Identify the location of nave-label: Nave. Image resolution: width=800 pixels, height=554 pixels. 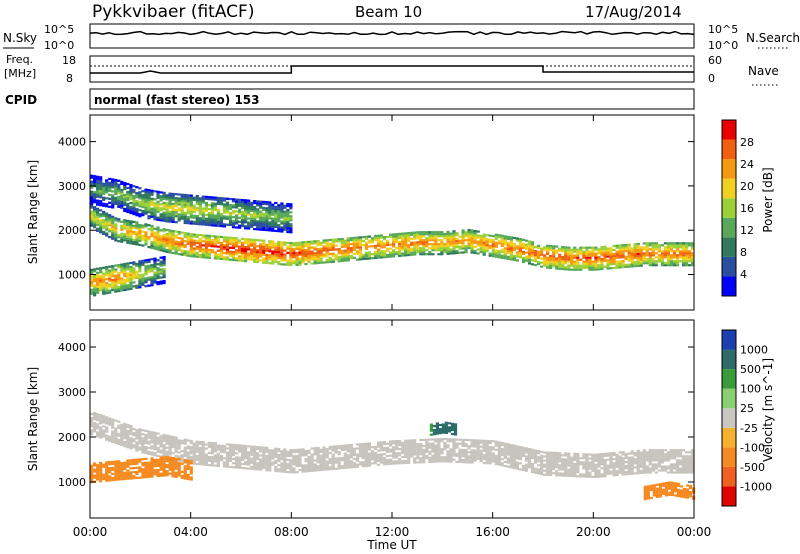
(763, 71).